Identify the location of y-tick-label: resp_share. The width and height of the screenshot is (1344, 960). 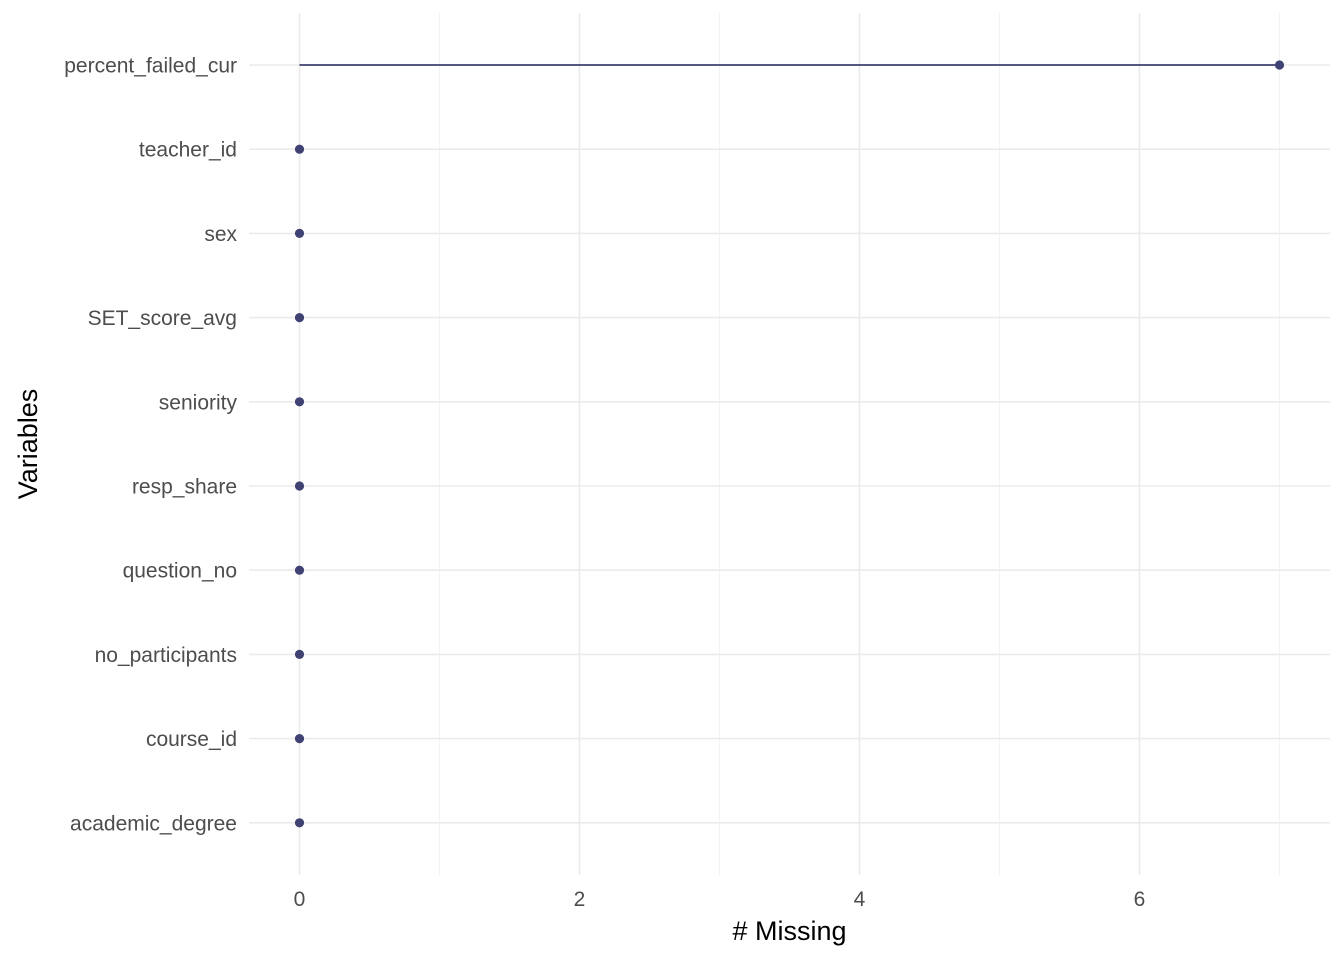
(184, 487).